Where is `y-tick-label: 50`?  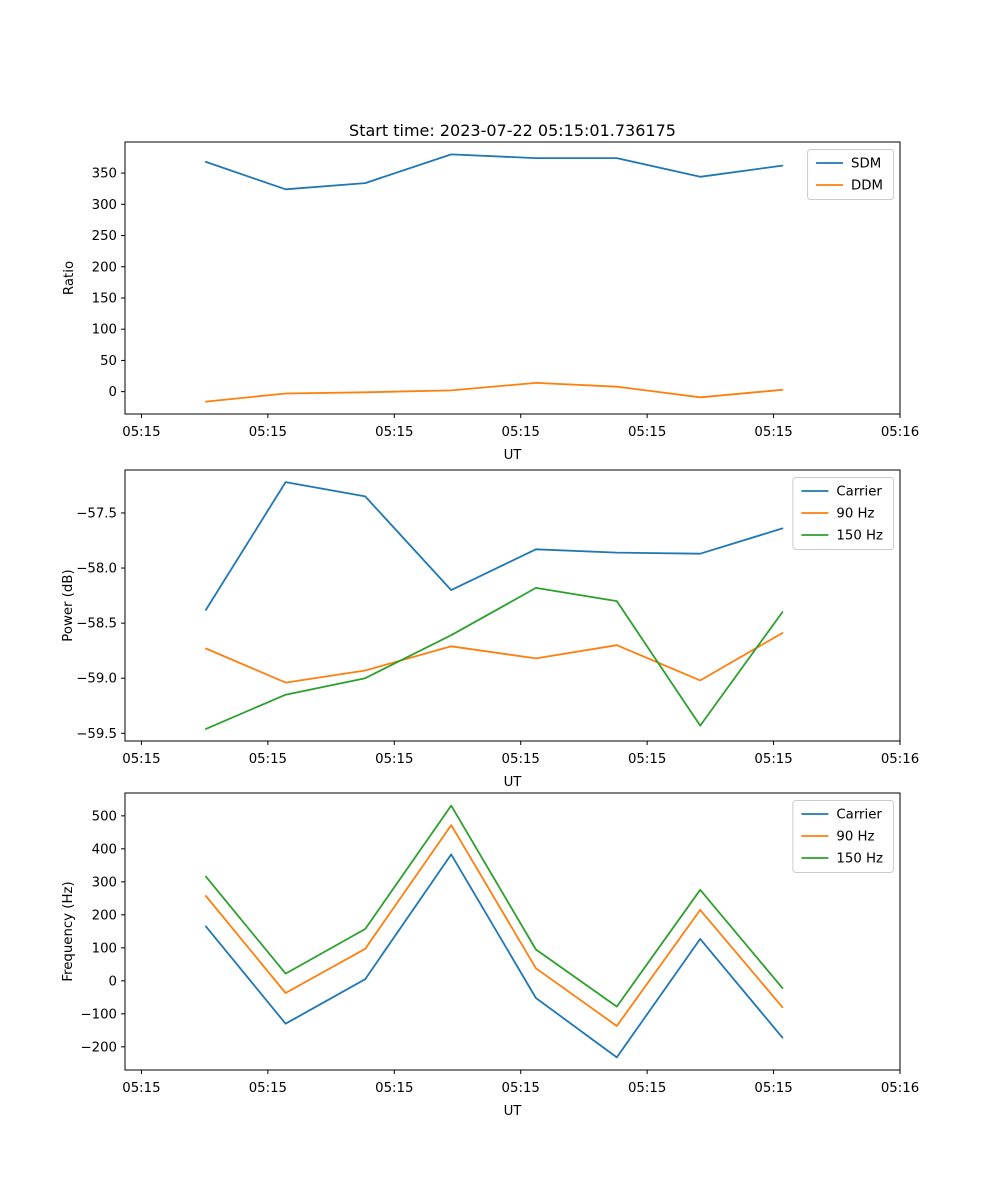 y-tick-label: 50 is located at coordinates (108, 361).